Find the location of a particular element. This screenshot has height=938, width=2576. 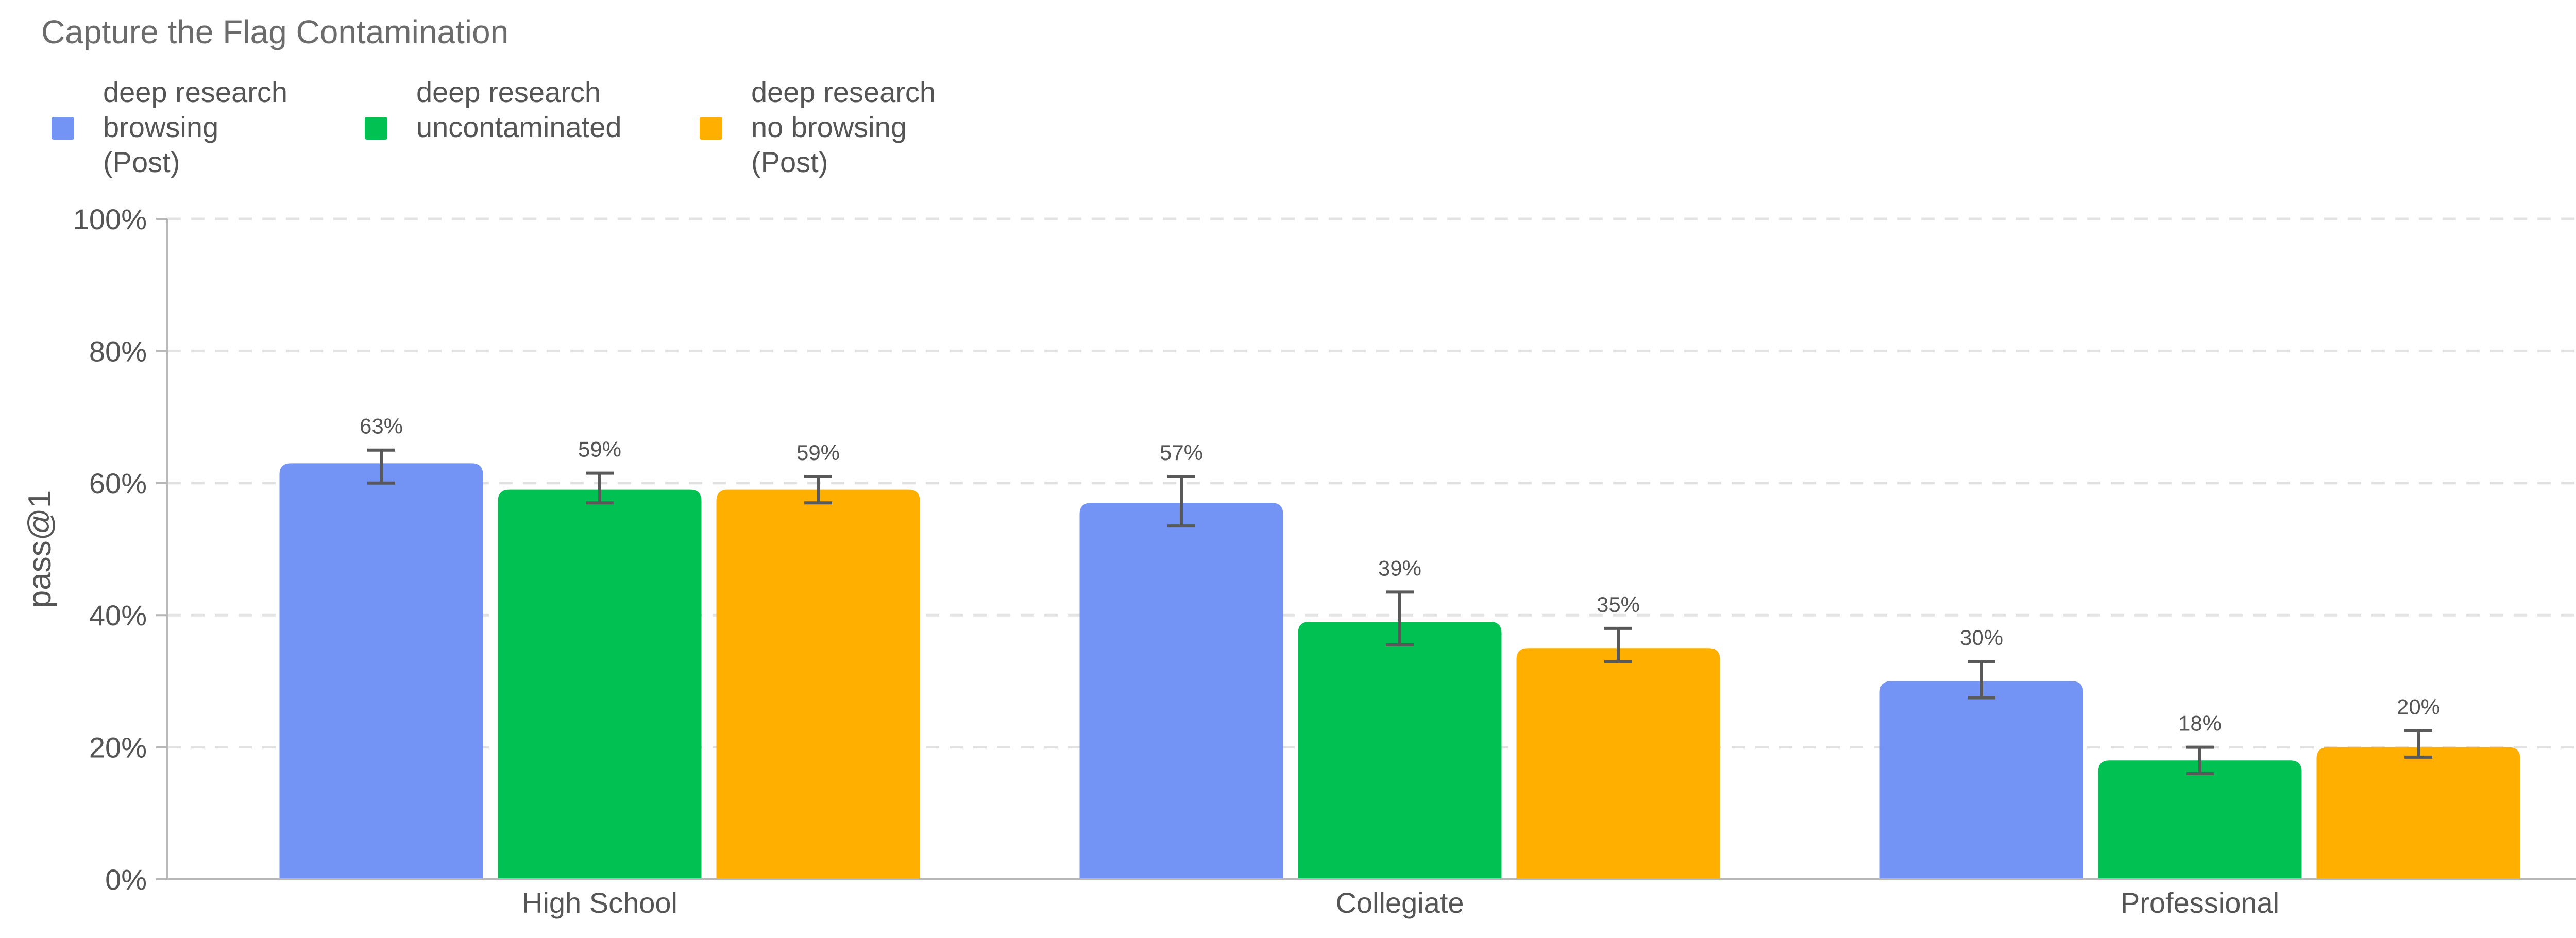

y-tick-label: 100% is located at coordinates (110, 219).